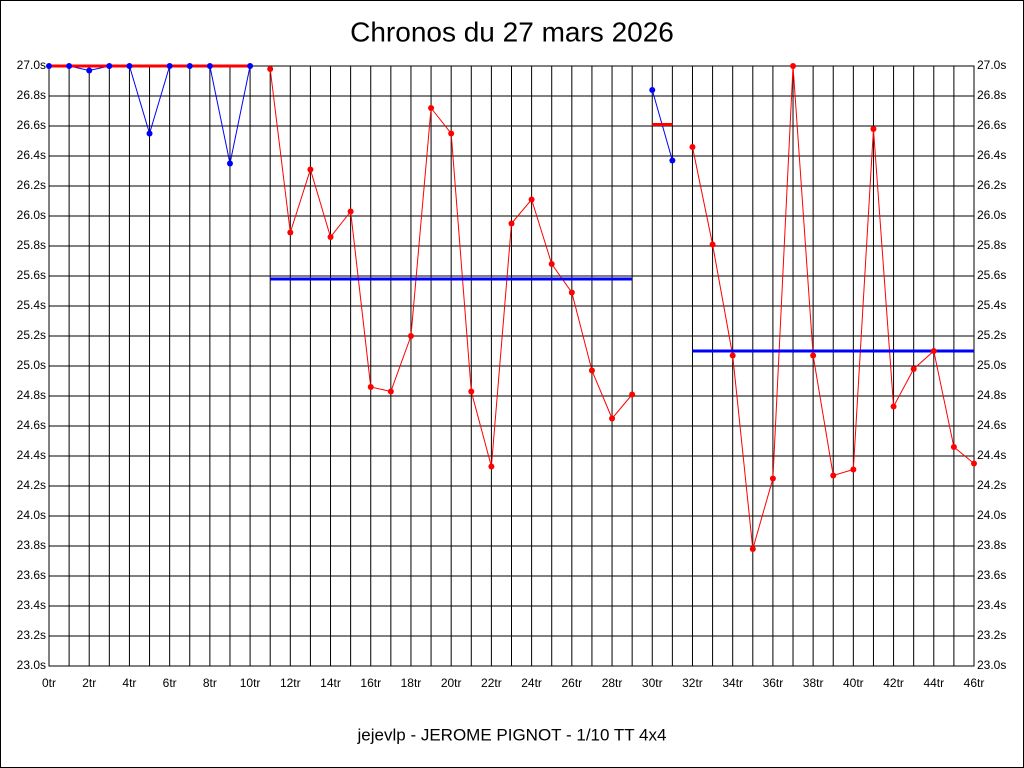 Image resolution: width=1024 pixels, height=768 pixels. Describe the element at coordinates (31, 455) in the screenshot. I see `y-tick-label: 24.4s` at that location.